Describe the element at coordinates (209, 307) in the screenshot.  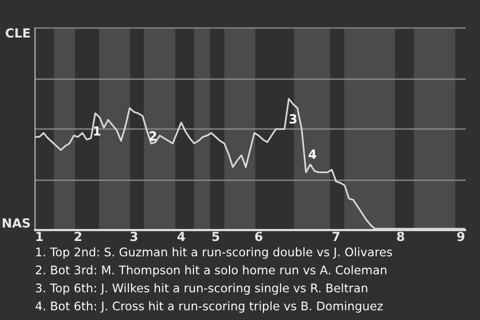
I see `text: 4. Bot 6th: J. Cross hit a run-scoring triple vs B. Dominguez` at that location.